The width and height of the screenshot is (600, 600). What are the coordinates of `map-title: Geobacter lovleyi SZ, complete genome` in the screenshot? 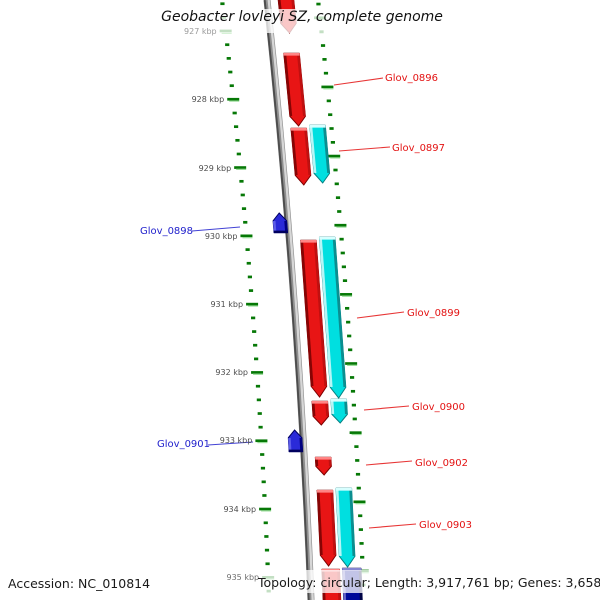 It's located at (302, 17).